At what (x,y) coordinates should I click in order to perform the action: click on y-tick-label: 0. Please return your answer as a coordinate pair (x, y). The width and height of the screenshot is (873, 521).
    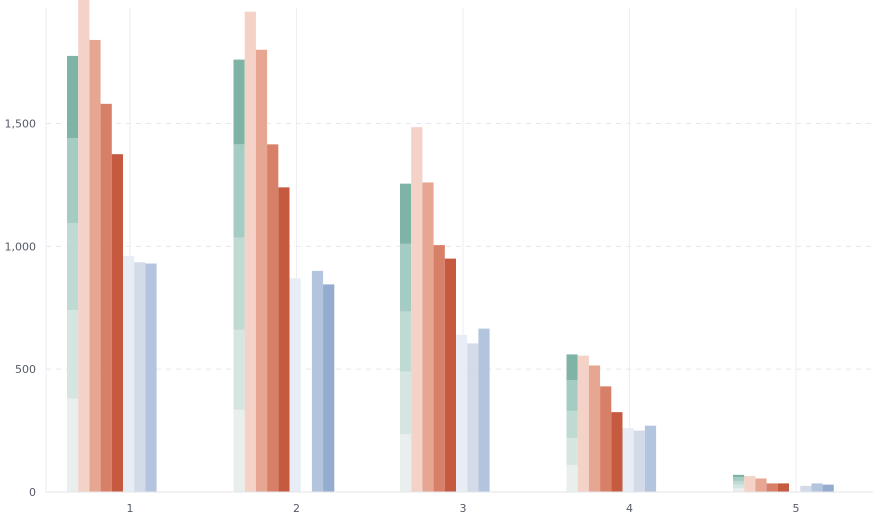
    Looking at the image, I should click on (32, 492).